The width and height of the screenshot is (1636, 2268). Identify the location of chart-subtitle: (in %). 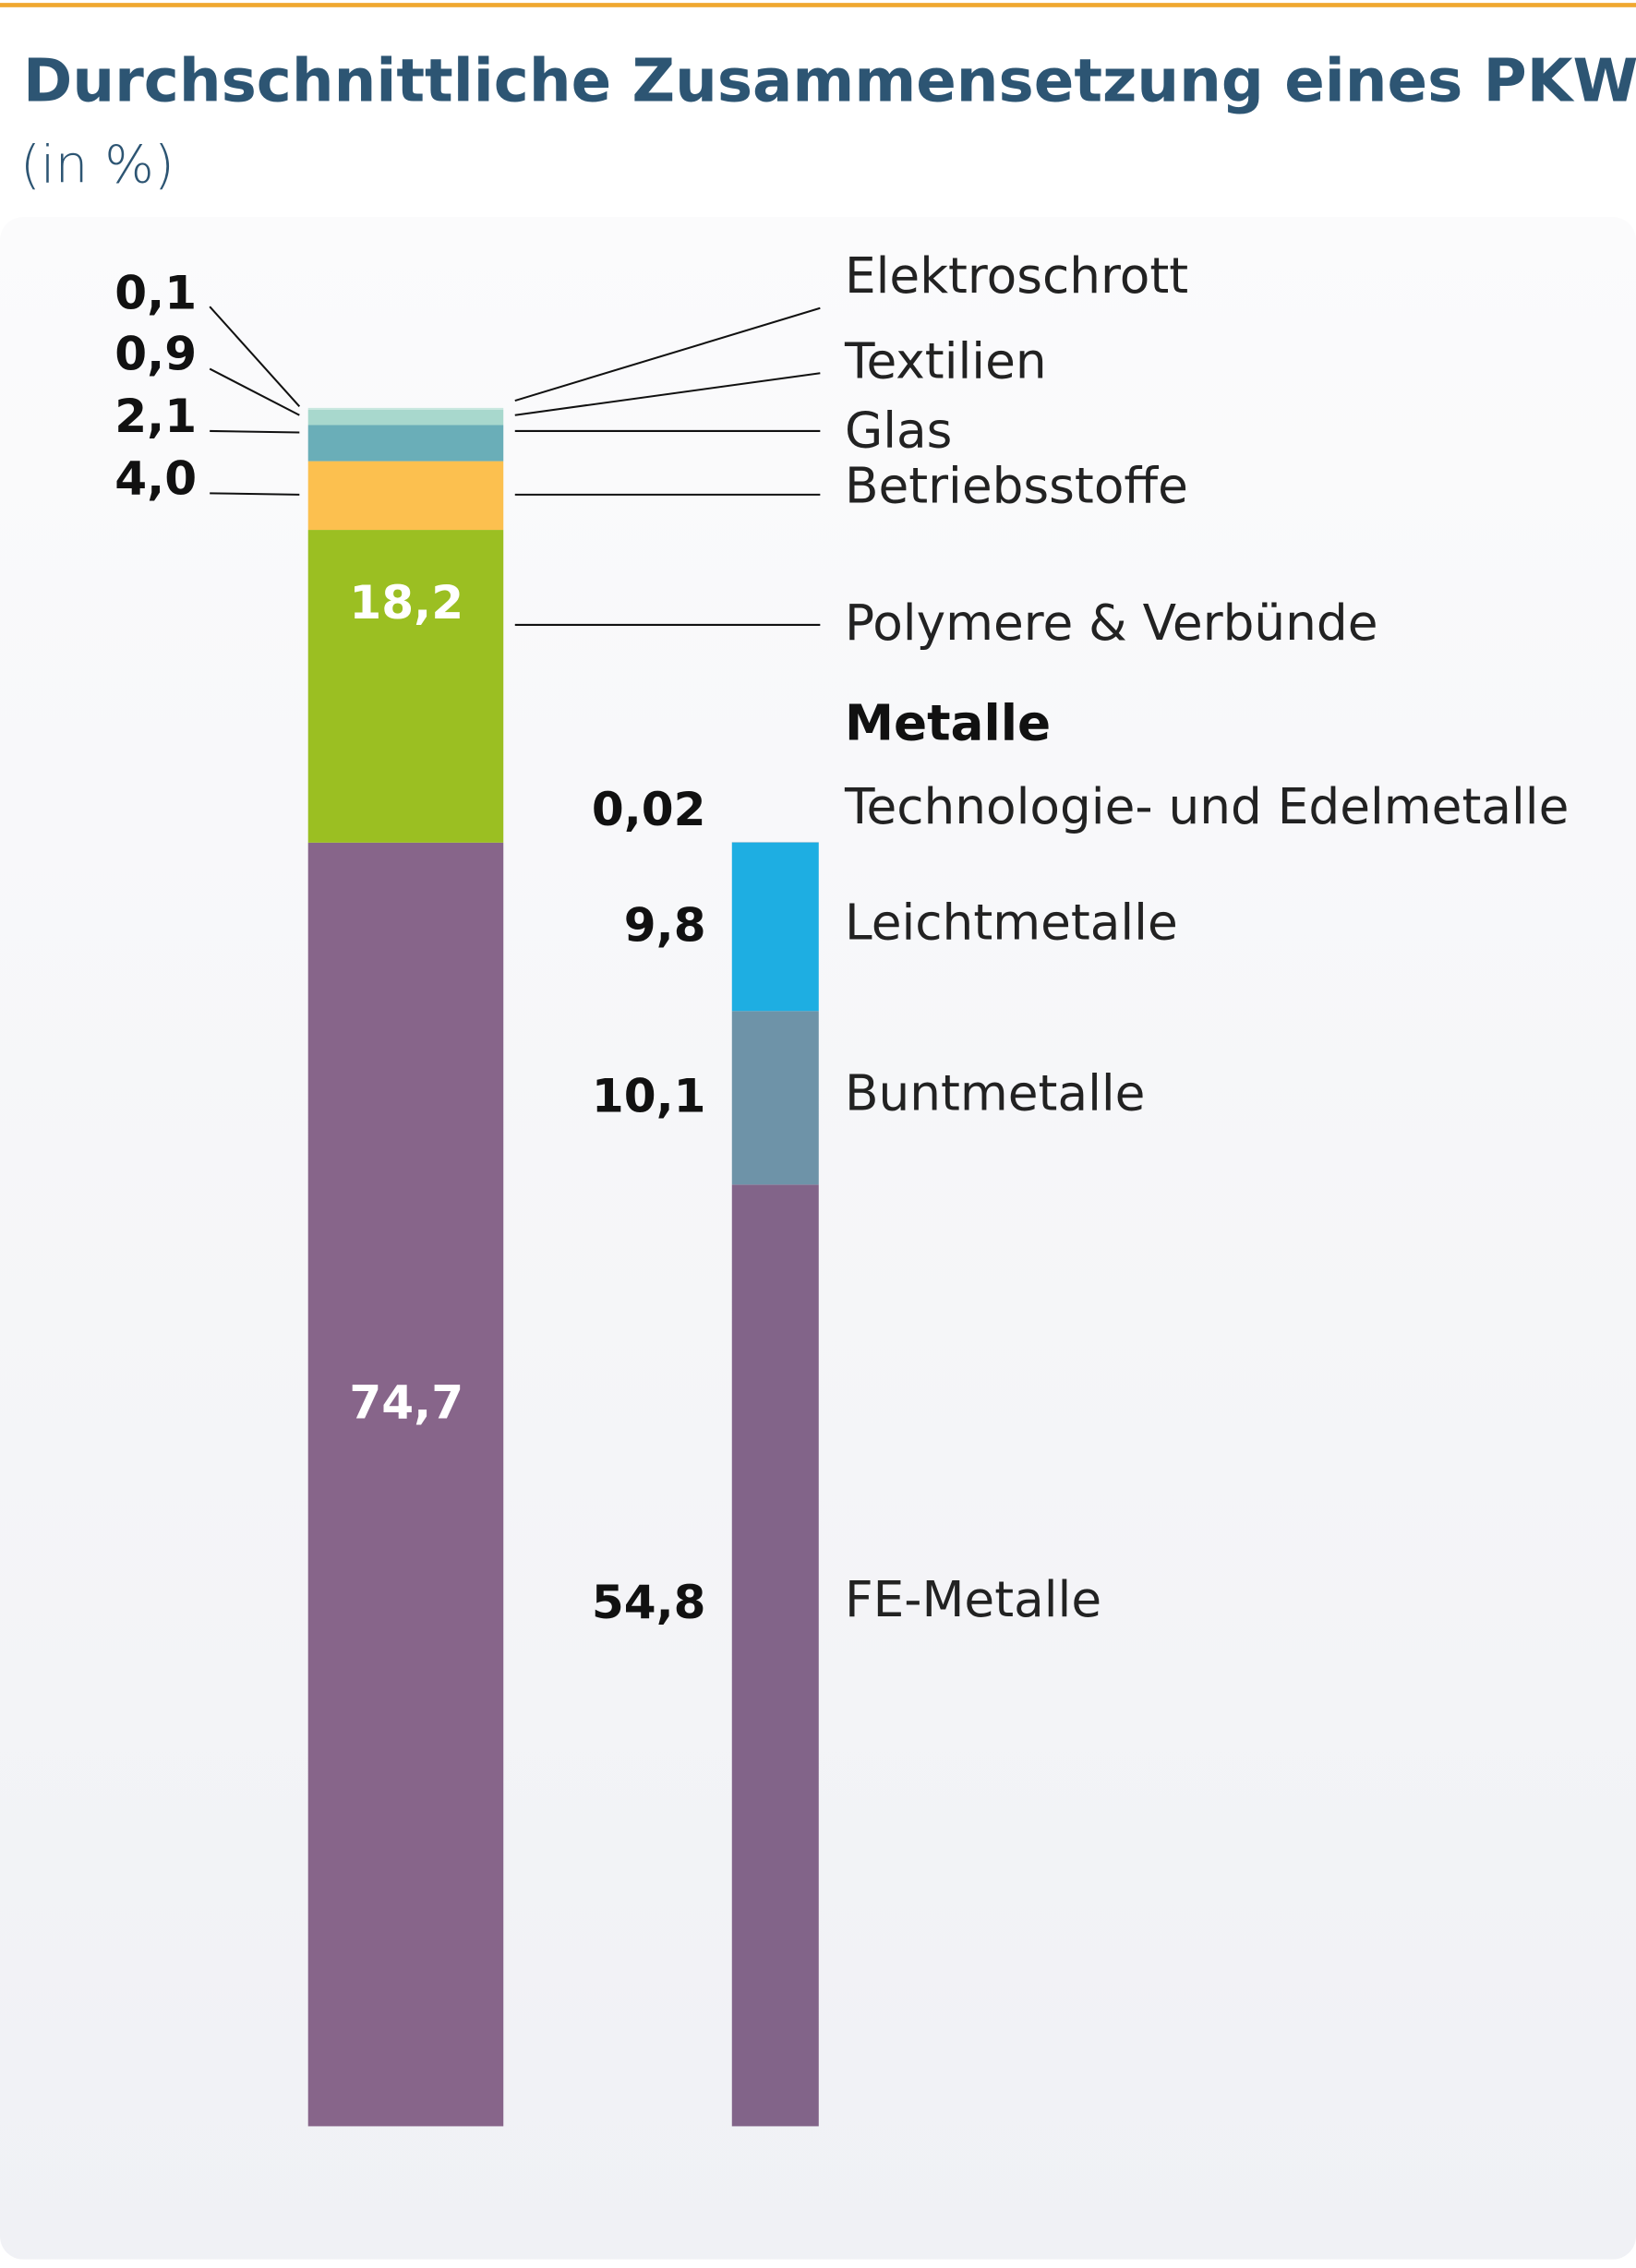
(97, 165).